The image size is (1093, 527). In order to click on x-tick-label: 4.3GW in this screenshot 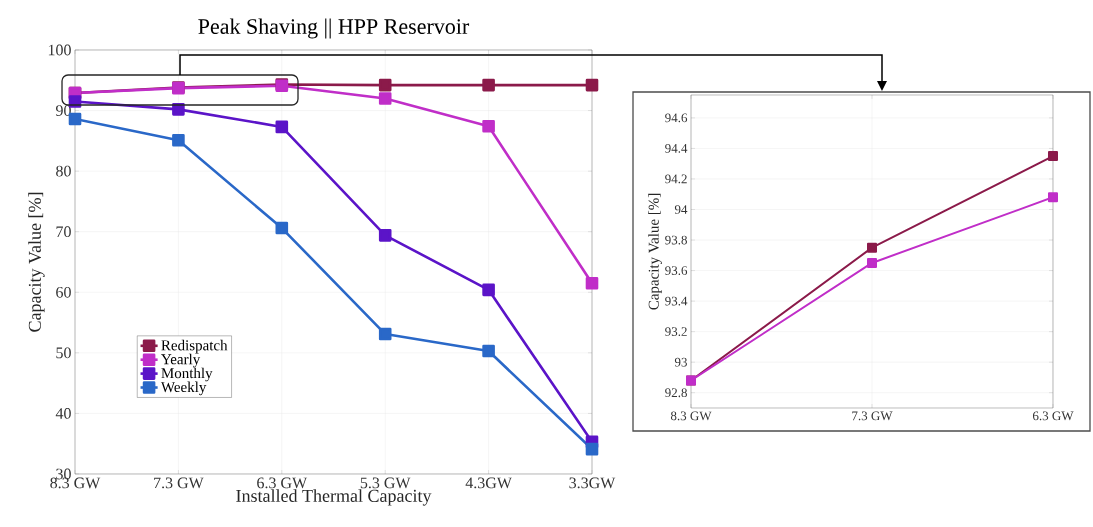, I will do `click(488, 483)`.